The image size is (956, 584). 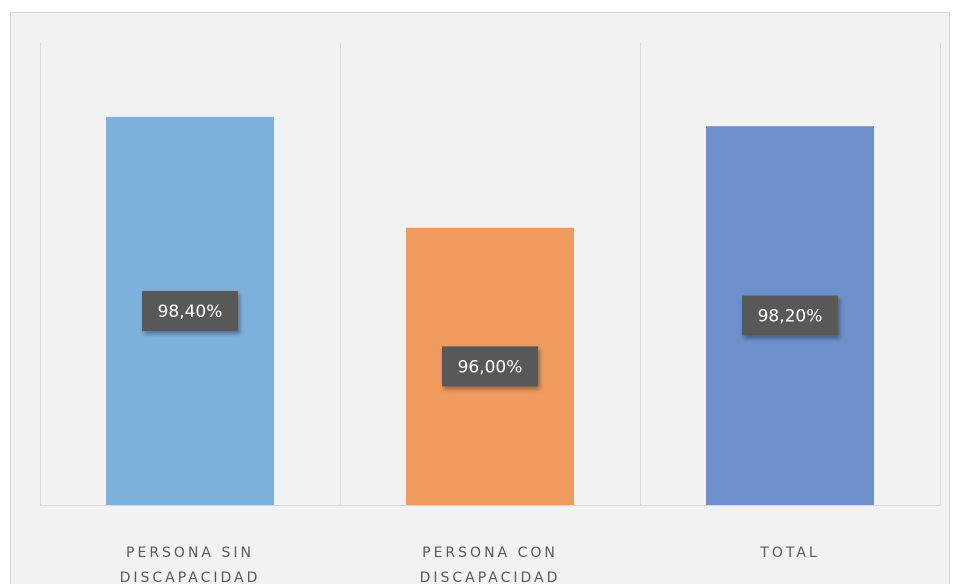 What do you see at coordinates (790, 553) in the screenshot?
I see `x-tick-label: TOTAL` at bounding box center [790, 553].